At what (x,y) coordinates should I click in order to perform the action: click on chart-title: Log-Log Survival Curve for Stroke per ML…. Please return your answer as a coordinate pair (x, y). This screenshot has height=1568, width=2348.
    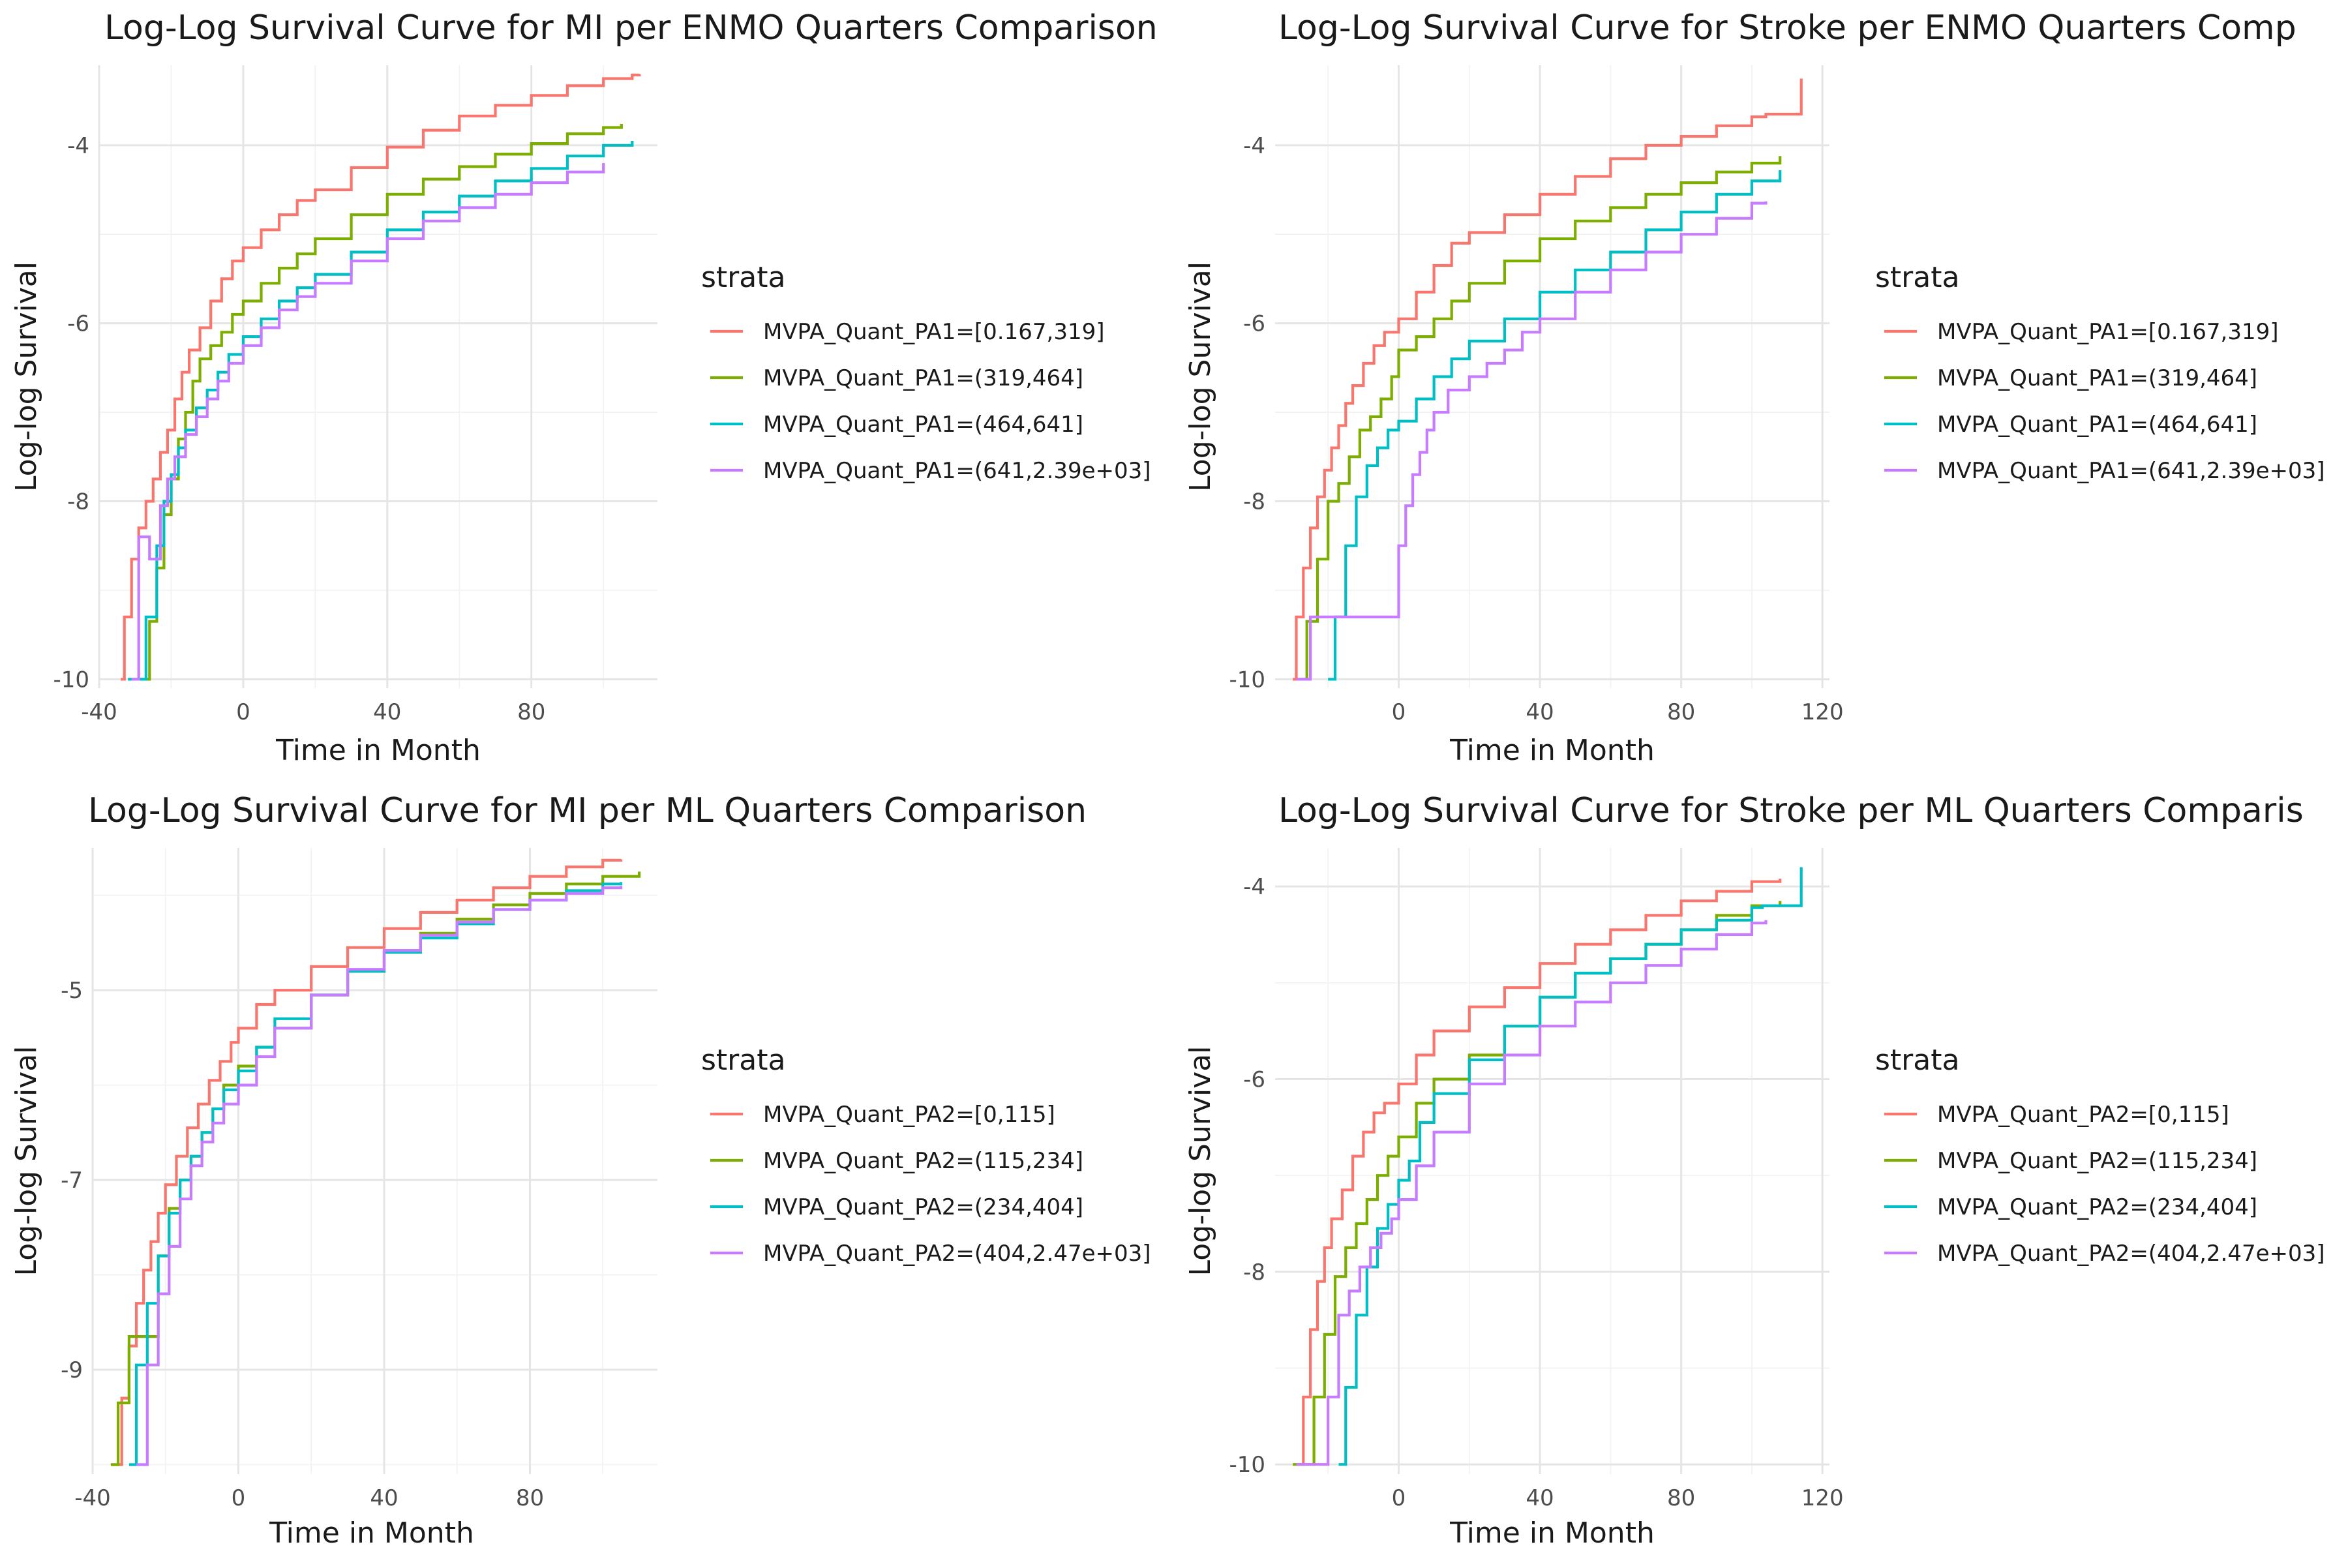
    Looking at the image, I should click on (1791, 810).